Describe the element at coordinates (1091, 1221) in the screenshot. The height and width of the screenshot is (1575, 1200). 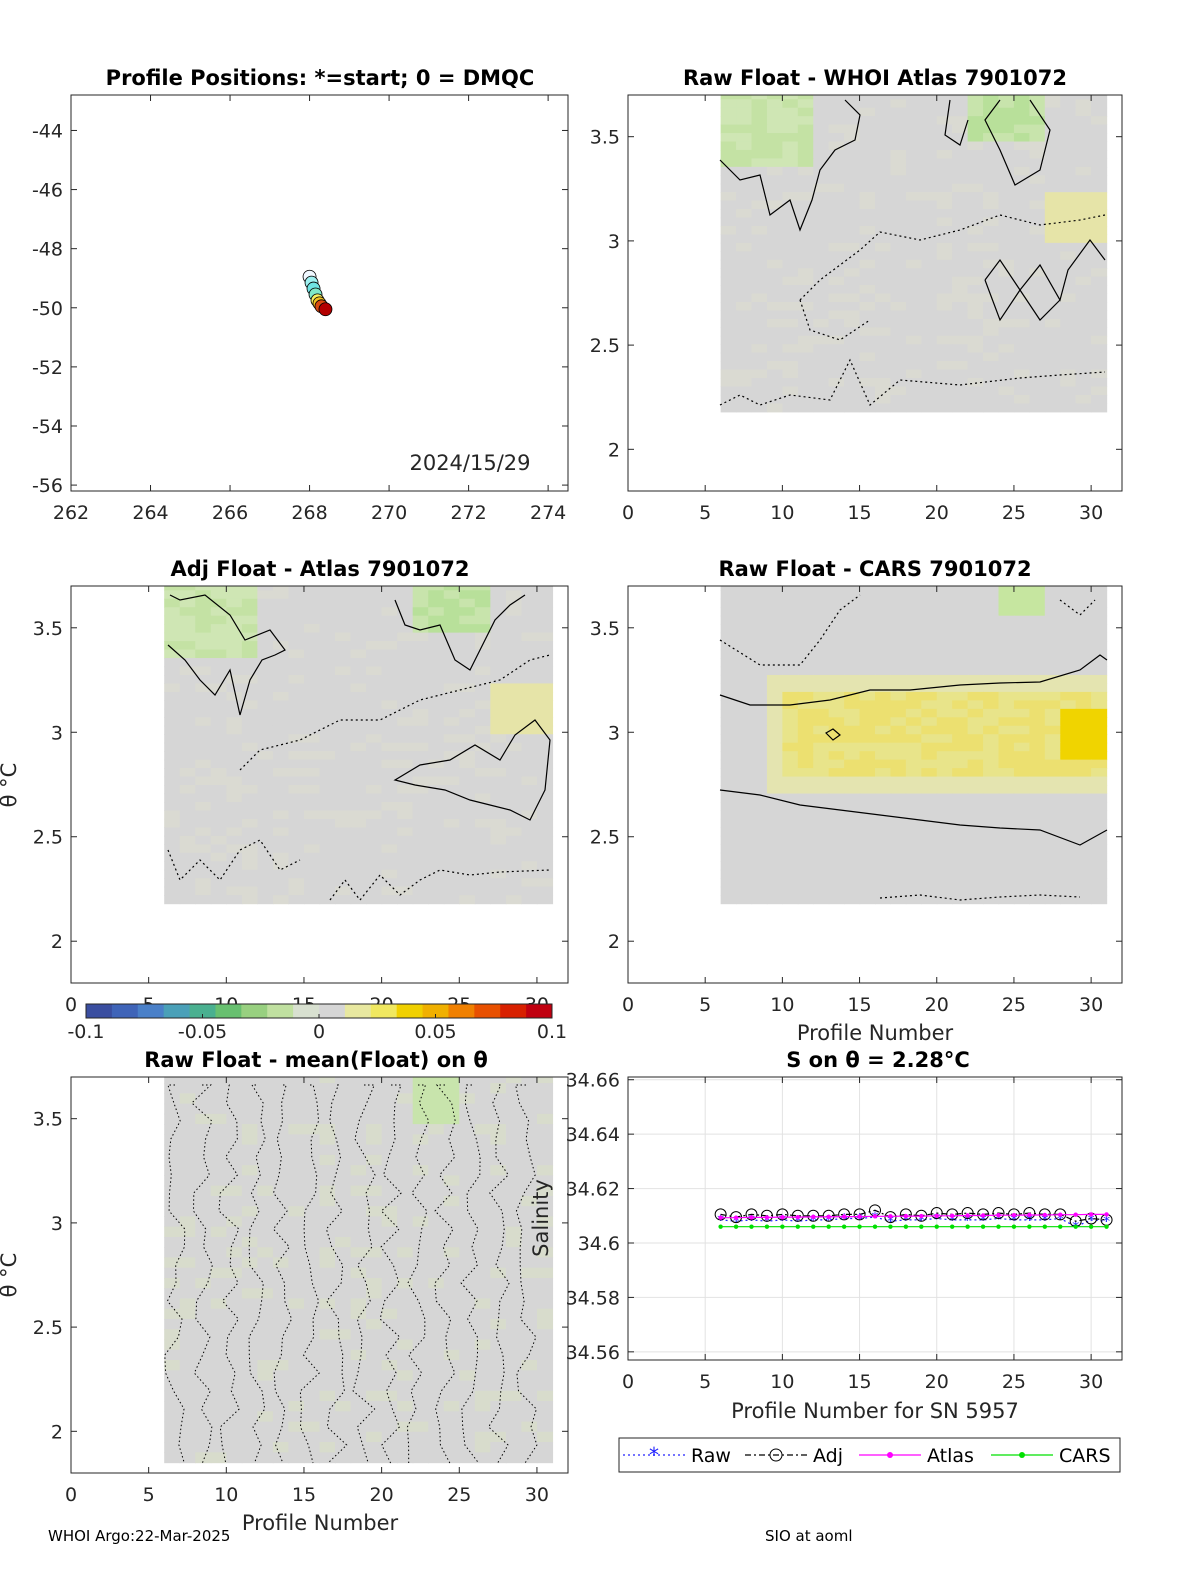
I see `series-marker-raw: *` at that location.